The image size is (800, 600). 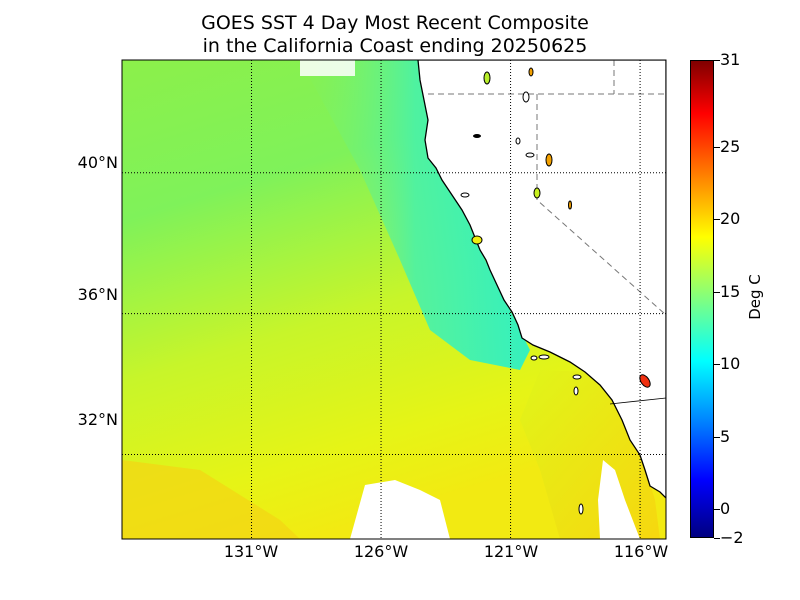 What do you see at coordinates (415, 215) in the screenshot?
I see `upwelling-band` at bounding box center [415, 215].